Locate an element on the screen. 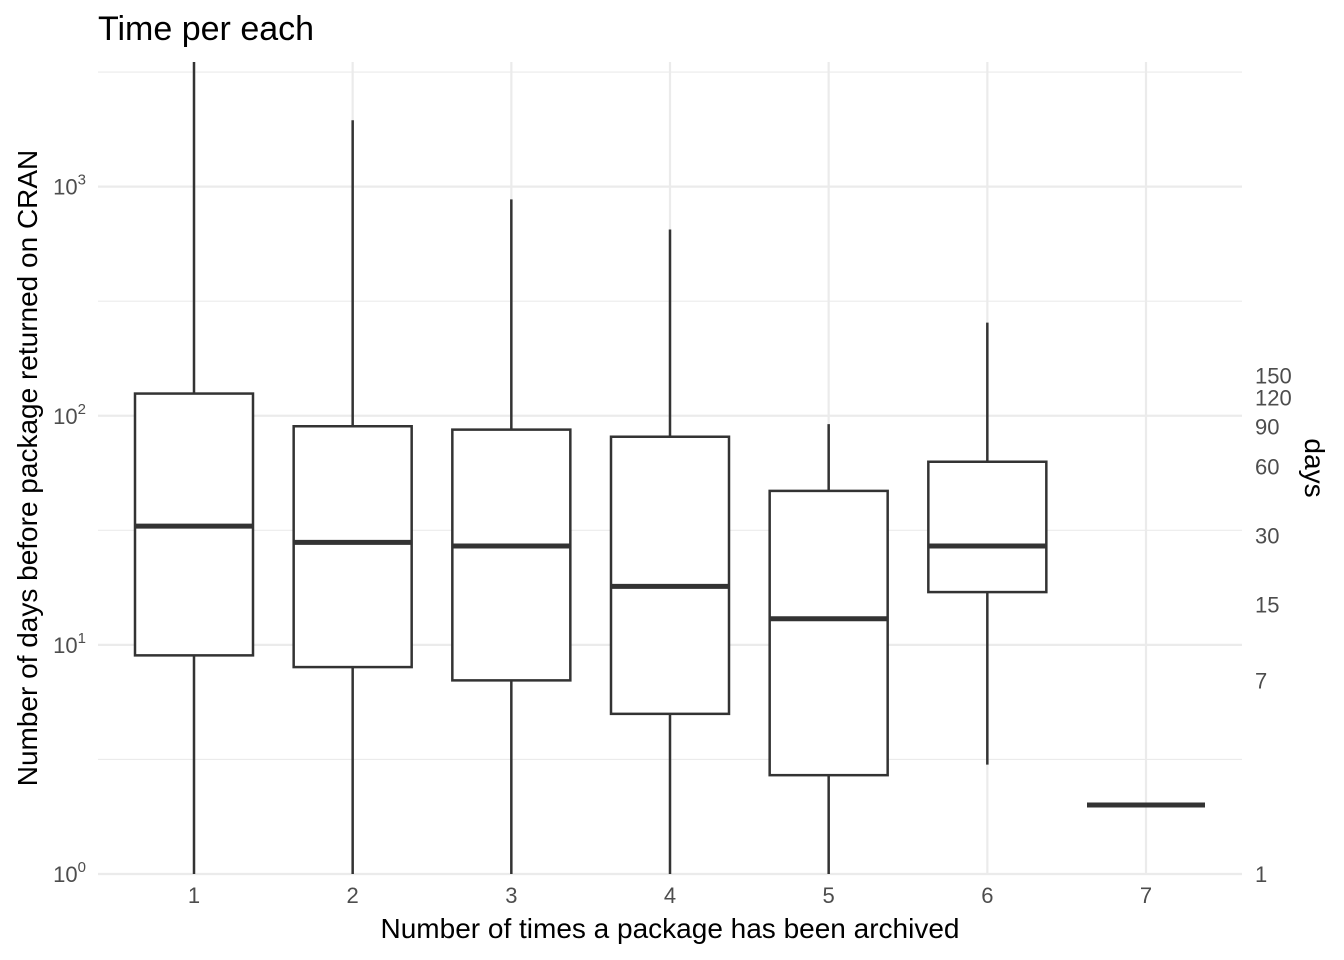 This screenshot has height=960, width=1344. secondary-y-tick-label: 1 is located at coordinates (1261, 874).